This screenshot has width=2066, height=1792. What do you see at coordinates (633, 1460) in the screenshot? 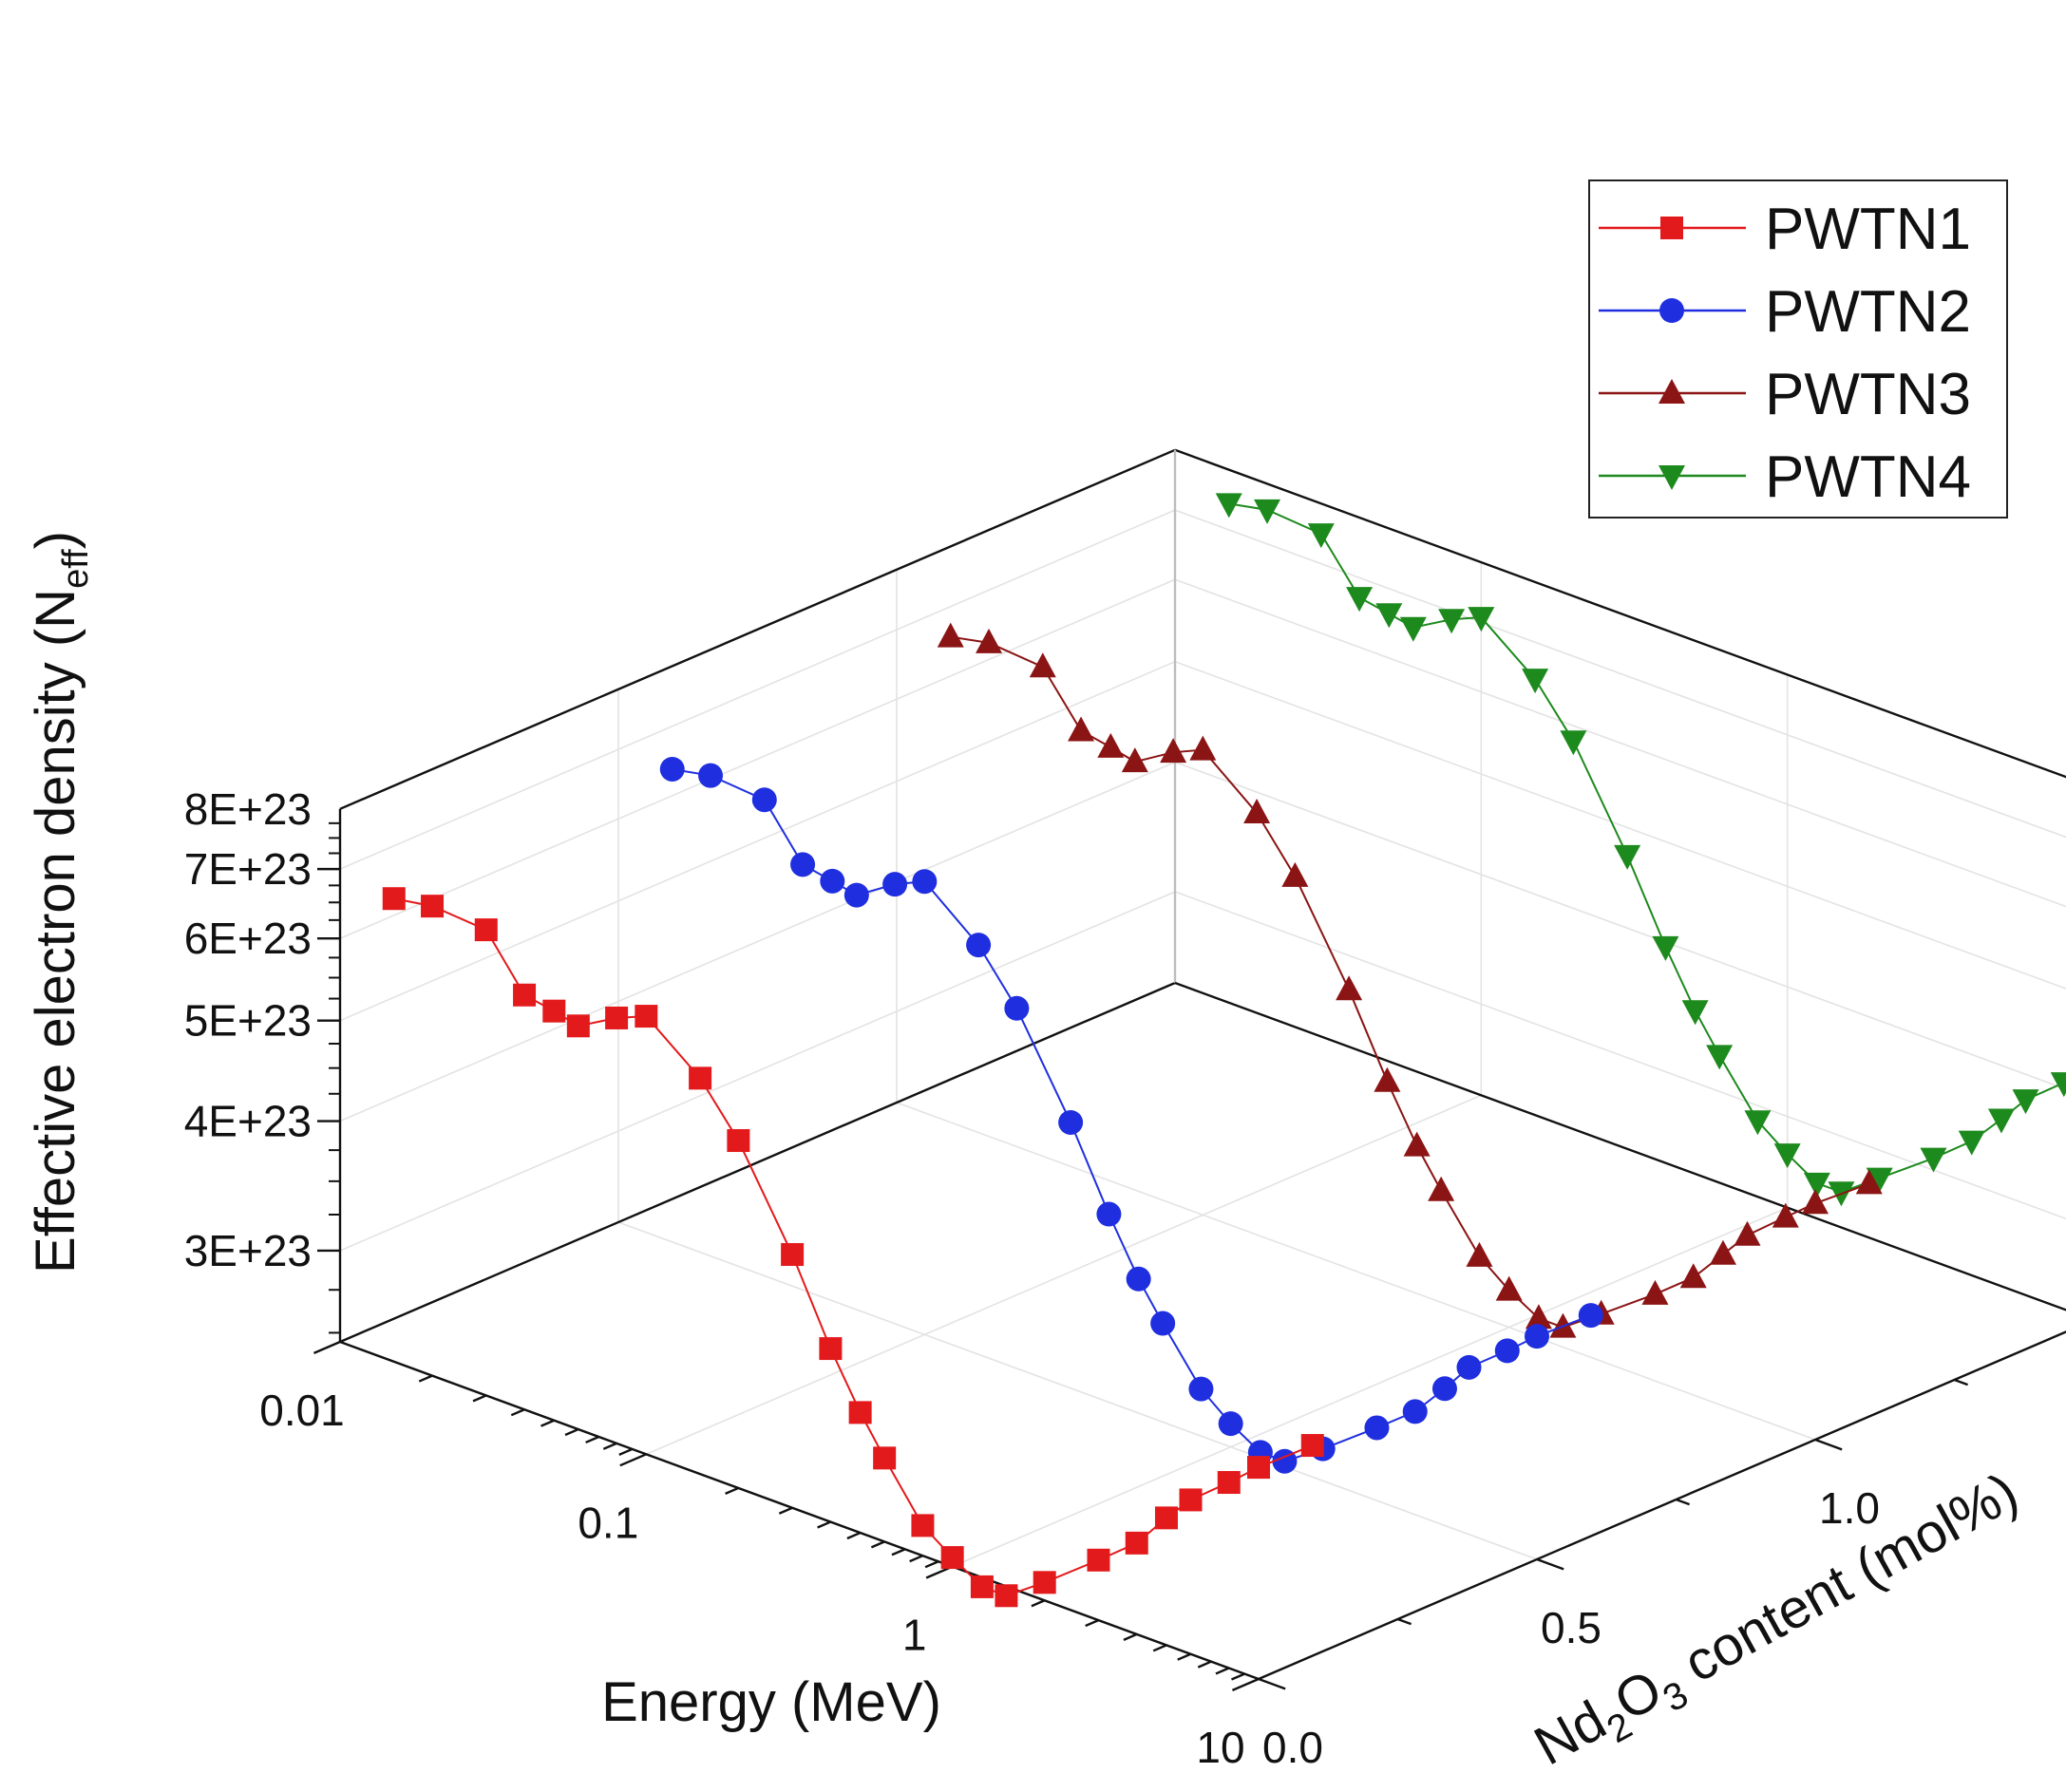
I see `energy-major-tick` at bounding box center [633, 1460].